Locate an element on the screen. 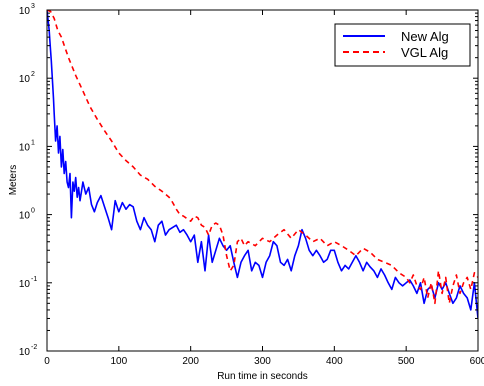 Image resolution: width=484 pixels, height=386 pixels. x-tick-label: 400 is located at coordinates (334, 361).